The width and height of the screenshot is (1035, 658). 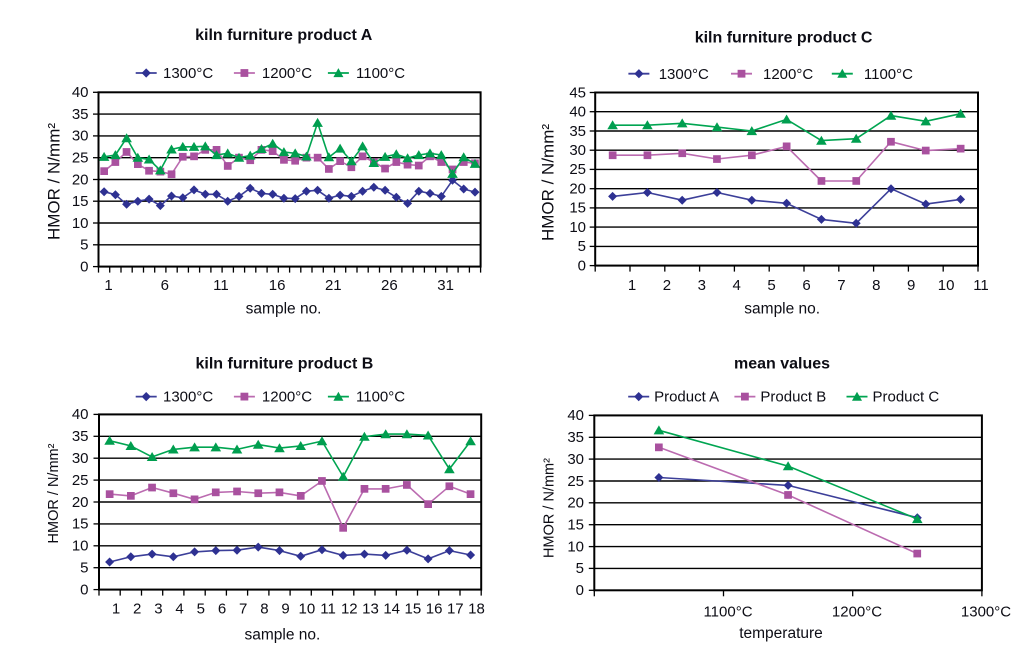 What do you see at coordinates (285, 364) in the screenshot?
I see `svg-text: kiln furniture product B` at bounding box center [285, 364].